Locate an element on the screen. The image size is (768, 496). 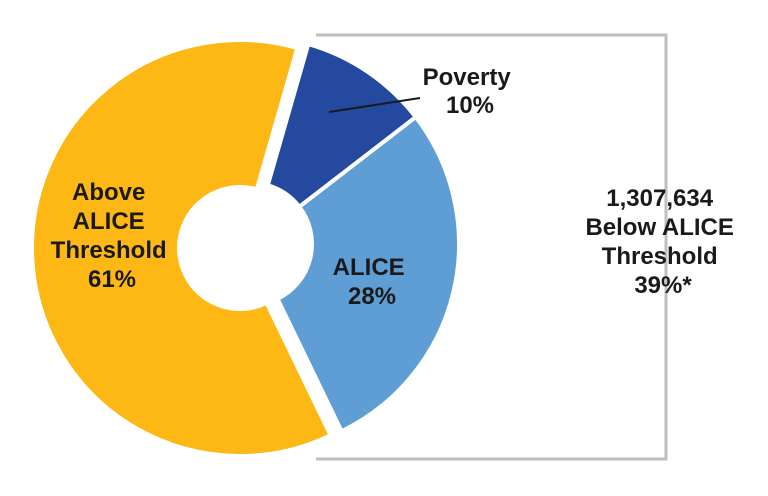
callout-line3: Threshold is located at coordinates (660, 256).